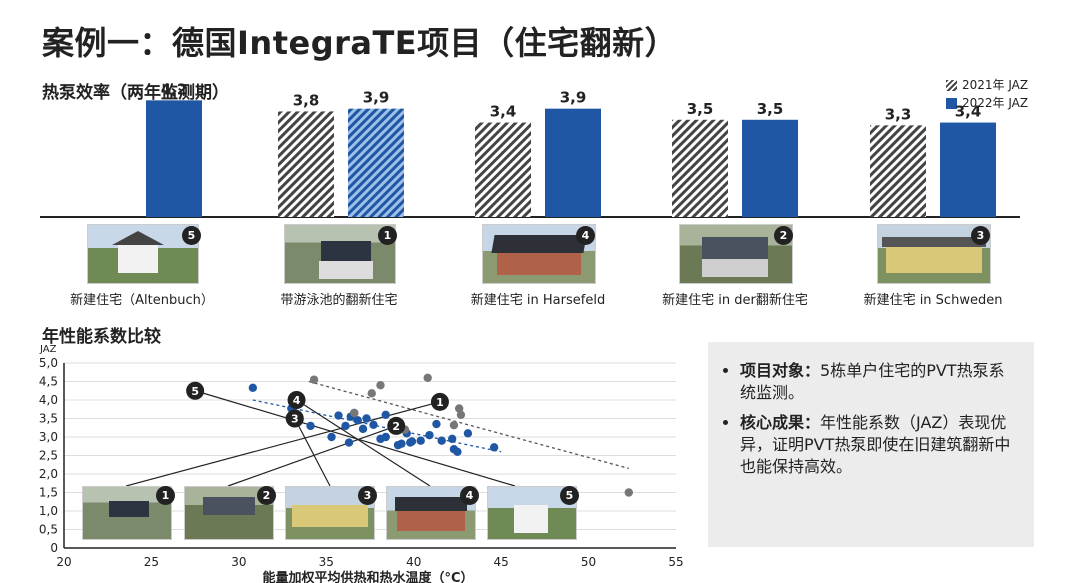 The height and width of the screenshot is (583, 1080). I want to click on x-tick-label: 45, so click(501, 562).